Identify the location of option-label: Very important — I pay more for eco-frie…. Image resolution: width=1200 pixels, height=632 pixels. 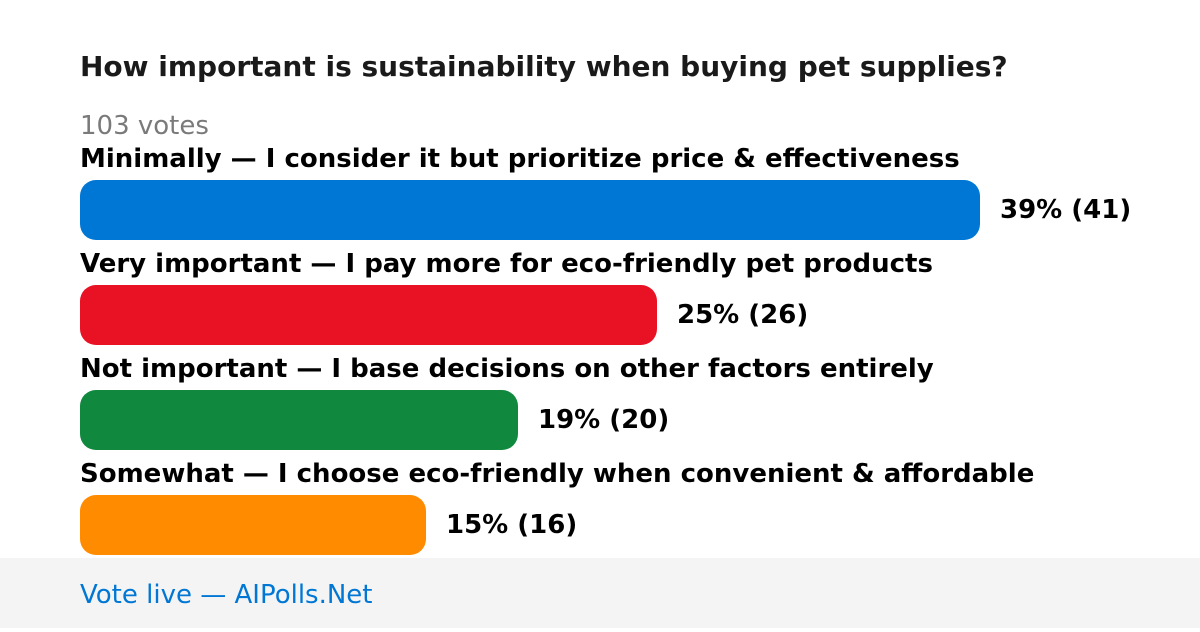
(506, 264).